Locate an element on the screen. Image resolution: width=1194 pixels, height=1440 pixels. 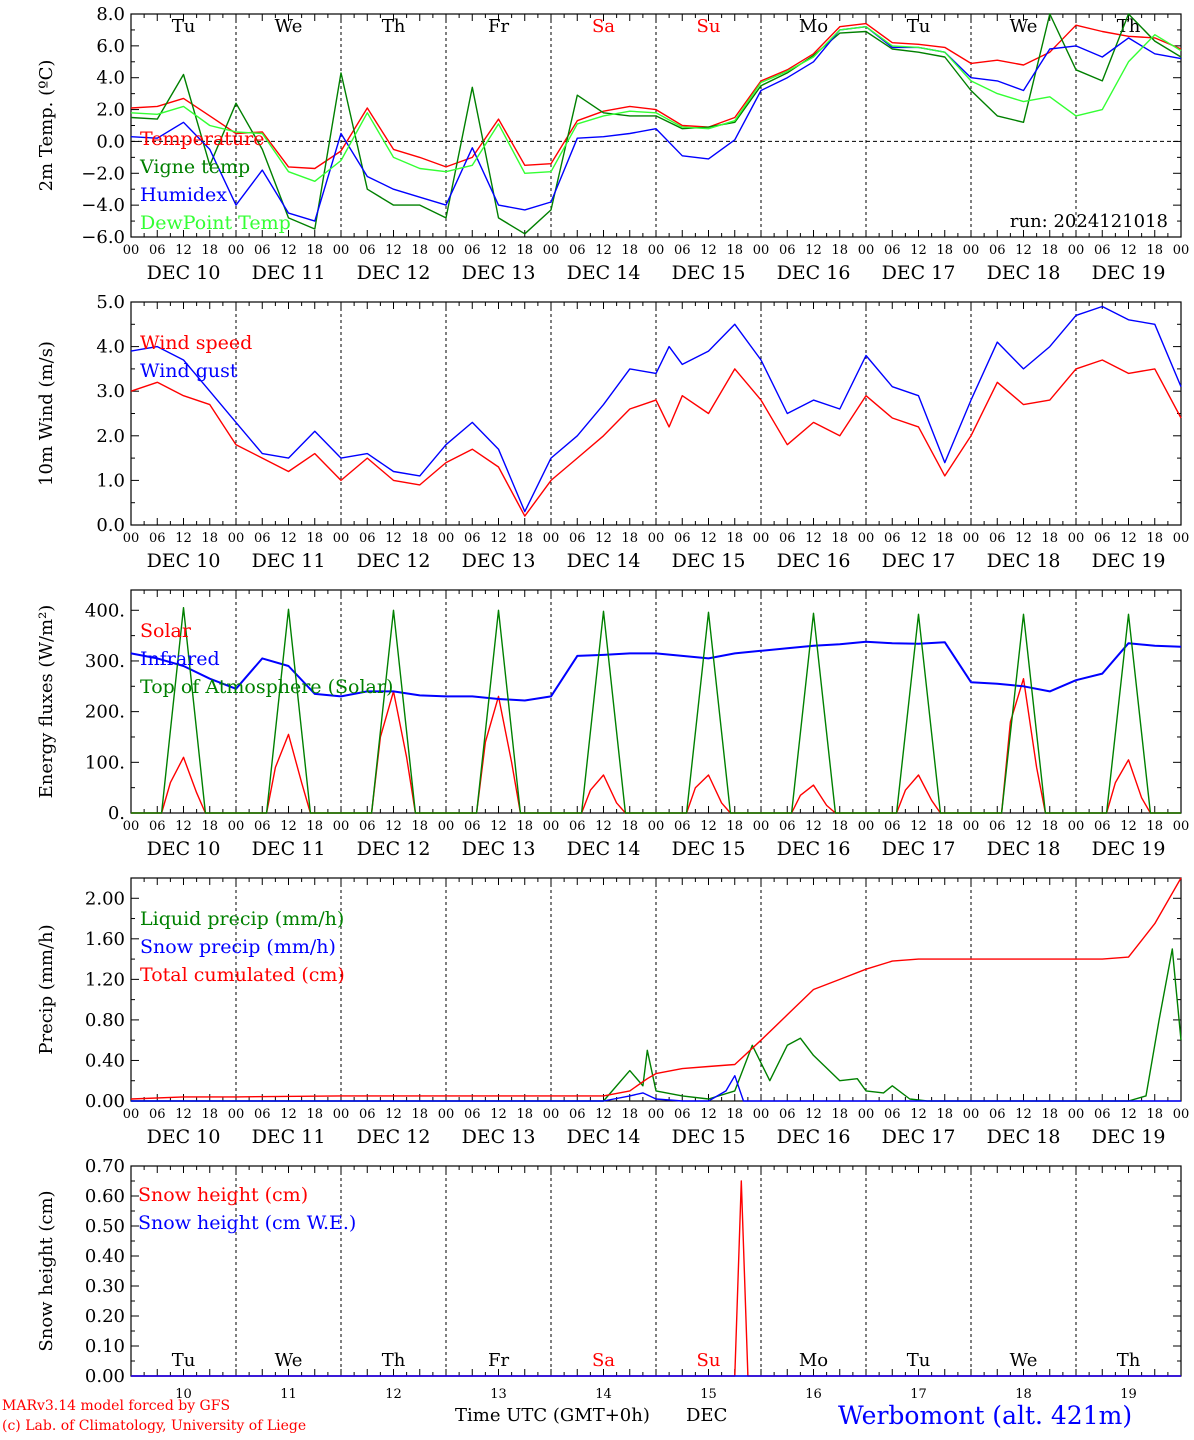
y-axis-label: 2m Temp. (ºC) is located at coordinates (46, 126).